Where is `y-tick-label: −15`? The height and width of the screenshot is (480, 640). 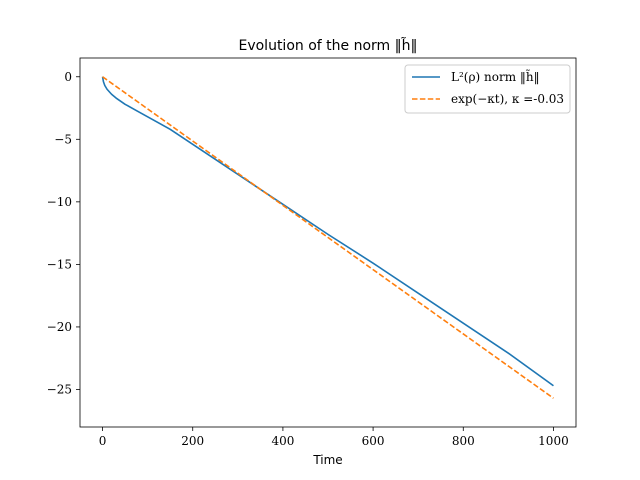
y-tick-label: −15 is located at coordinates (59, 264).